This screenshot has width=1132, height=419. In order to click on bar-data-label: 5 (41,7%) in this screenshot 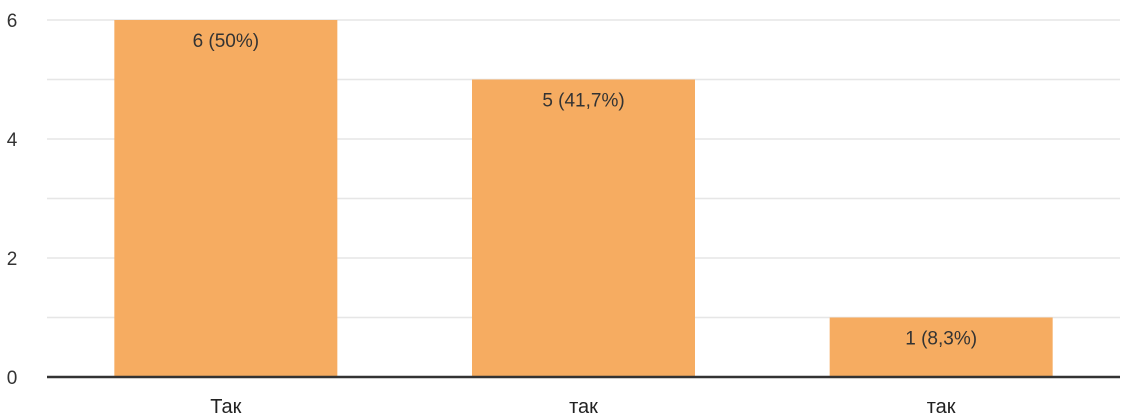, I will do `click(583, 101)`.